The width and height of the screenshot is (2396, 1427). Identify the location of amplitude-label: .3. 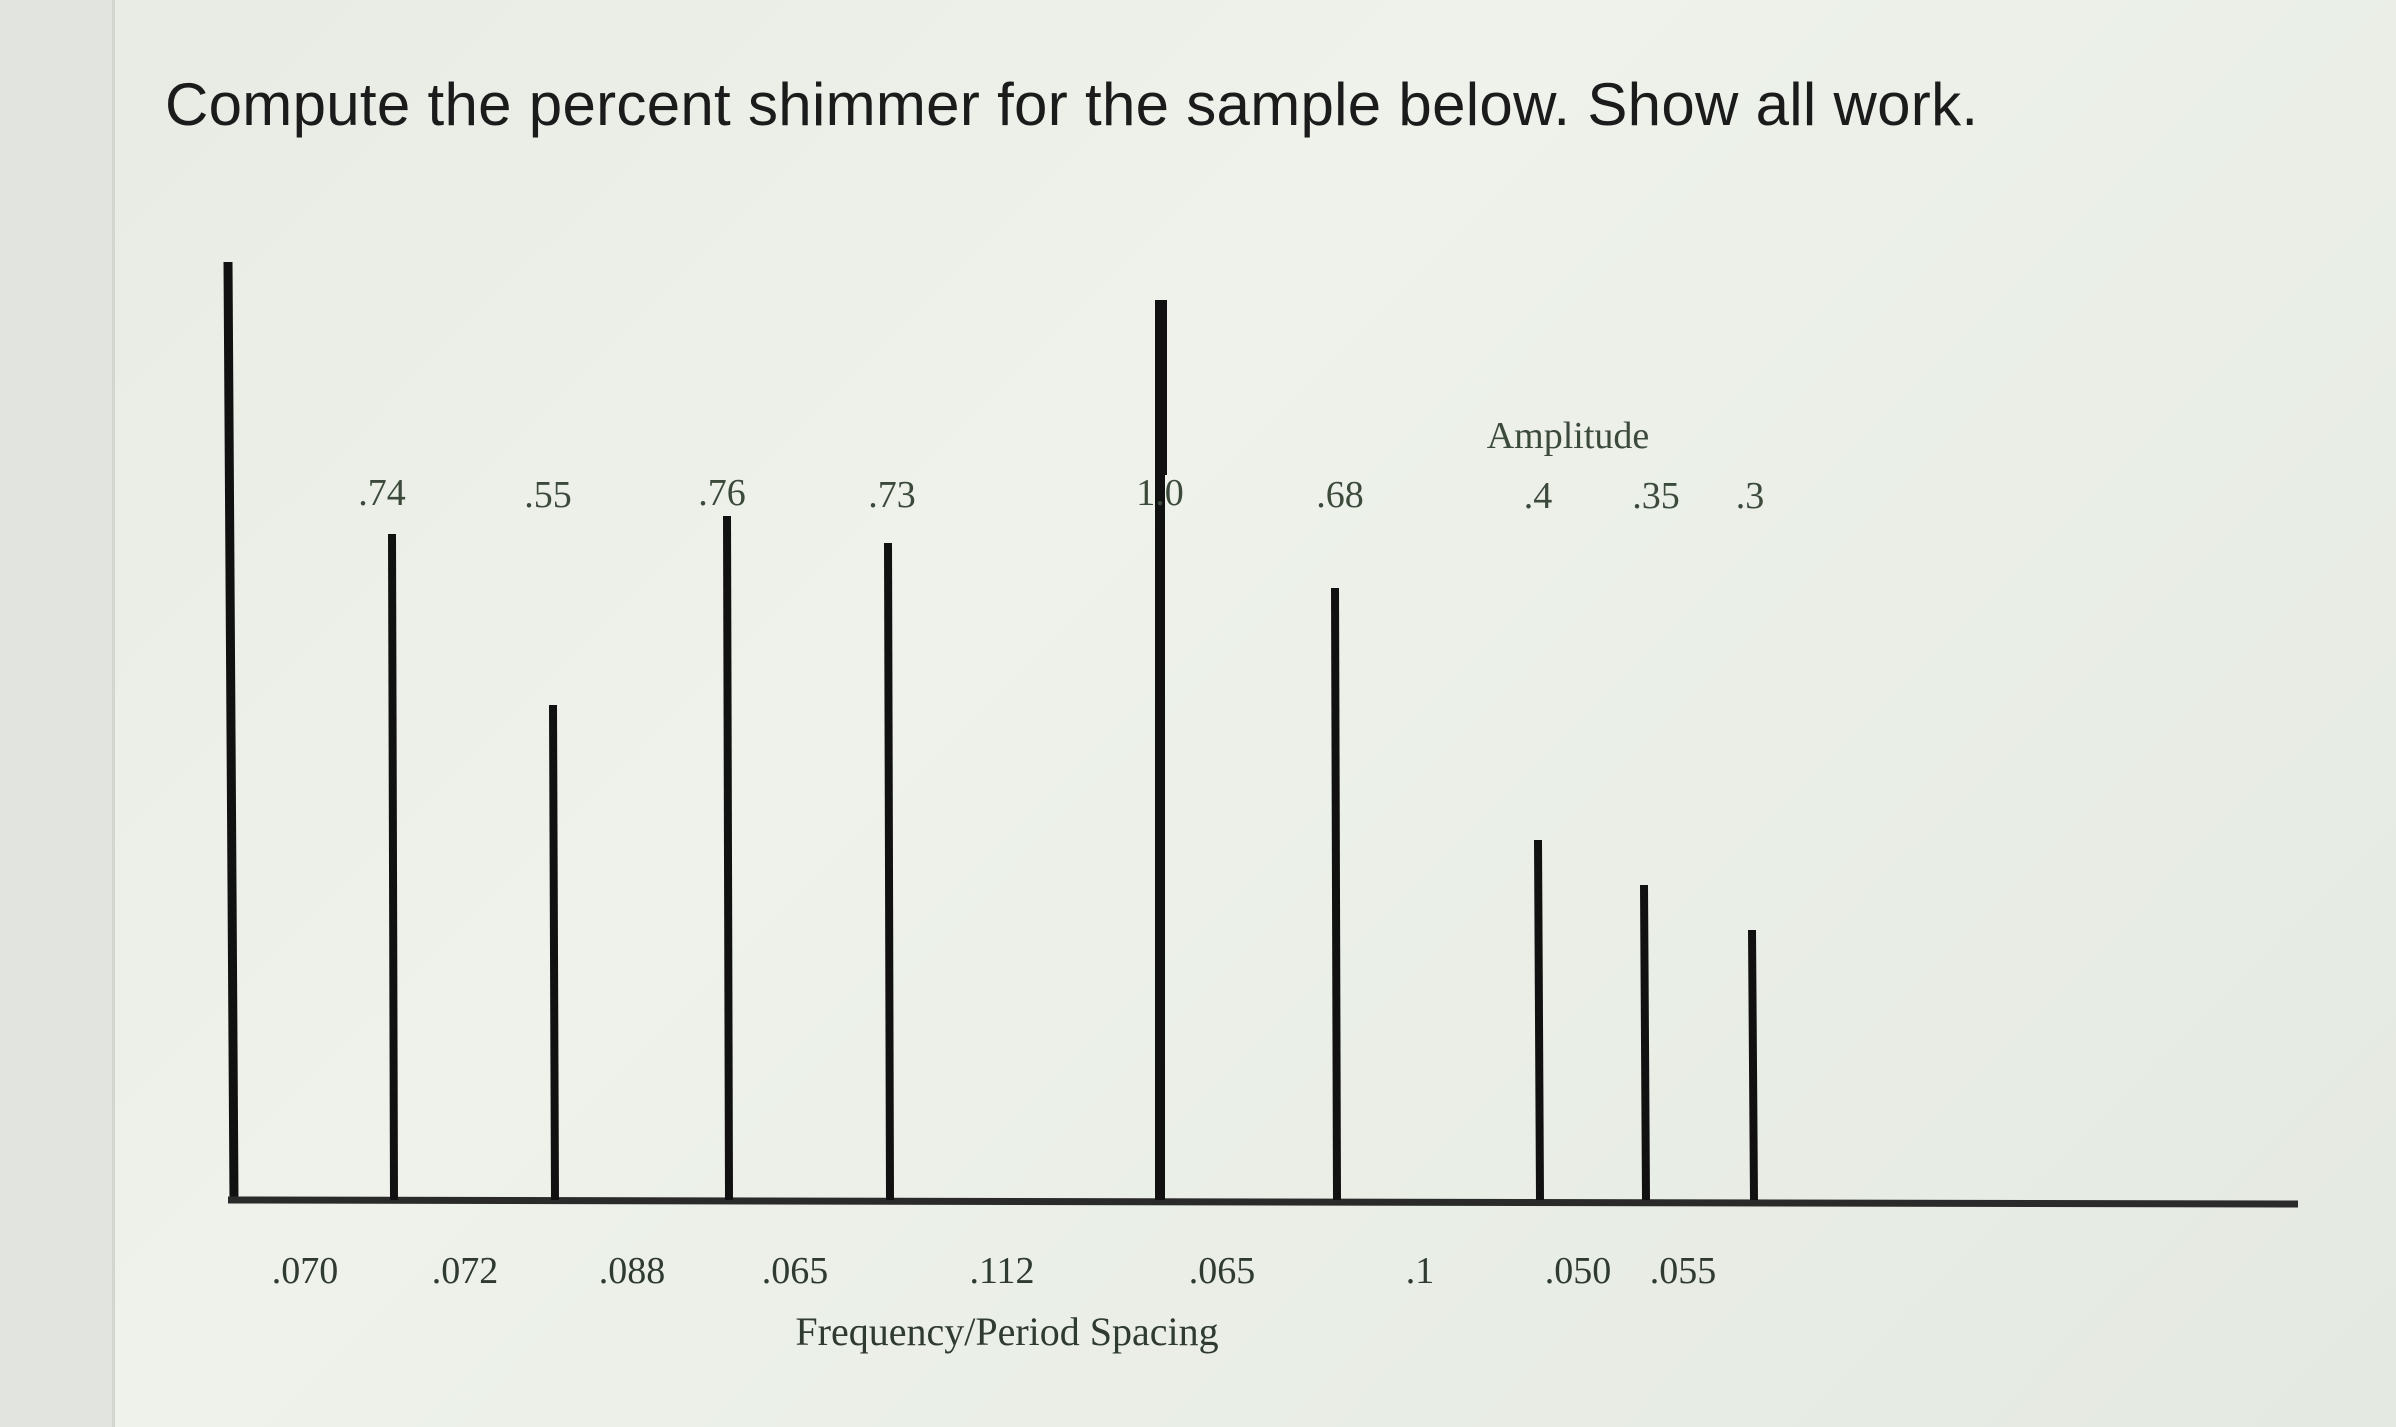
(1750, 496).